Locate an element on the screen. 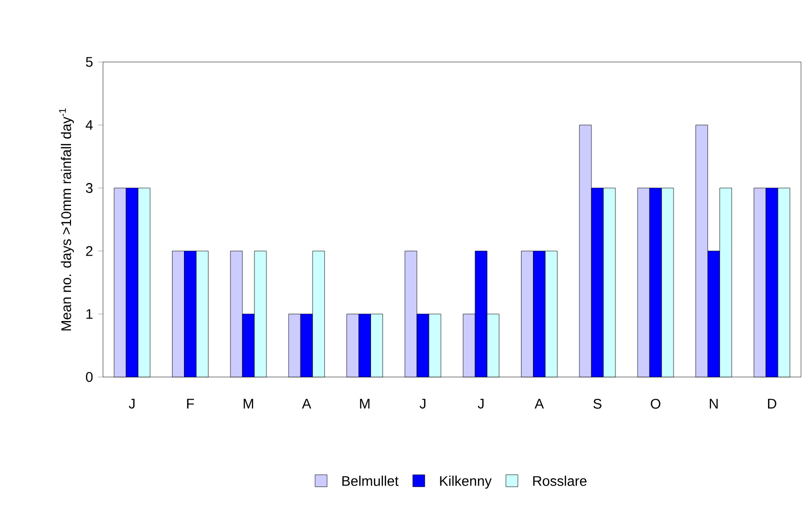 This screenshot has height=514, width=805. y-tick-label: 1 is located at coordinates (89, 314).